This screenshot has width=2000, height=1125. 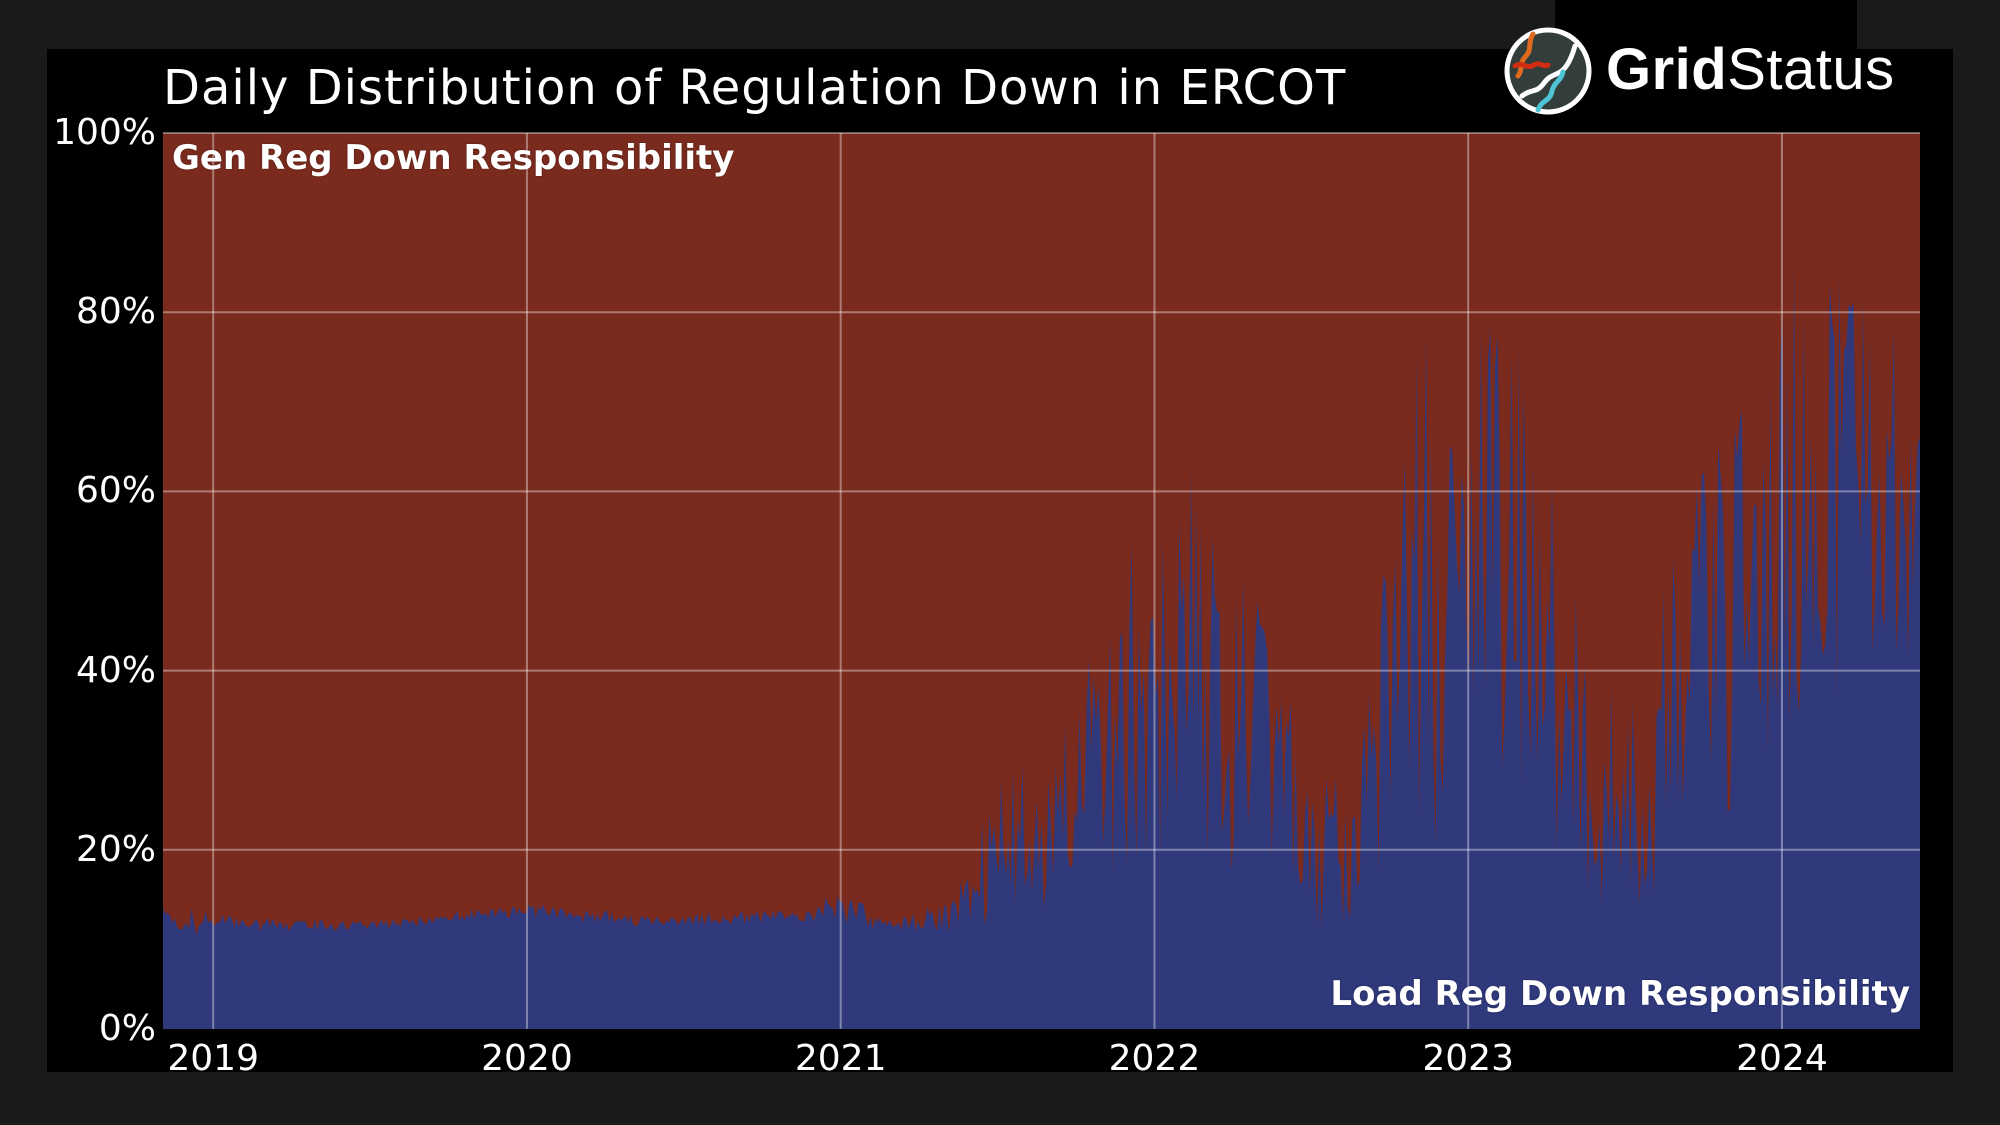 What do you see at coordinates (1782, 1058) in the screenshot?
I see `x-tick-label: 2024` at bounding box center [1782, 1058].